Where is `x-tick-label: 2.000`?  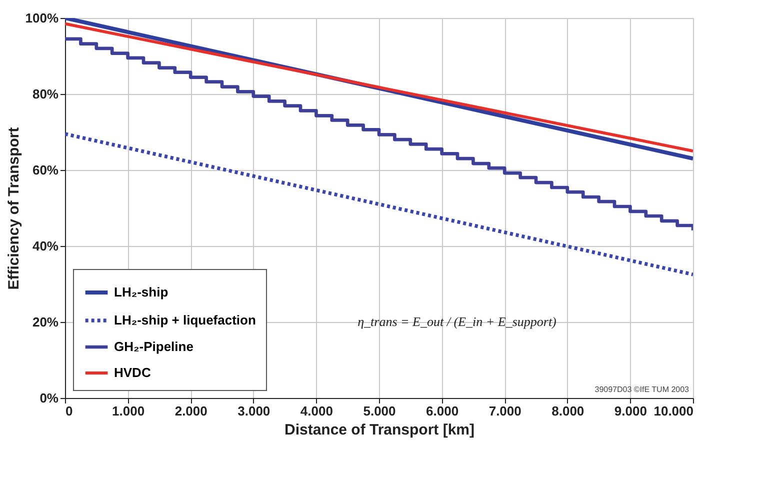 x-tick-label: 2.000 is located at coordinates (191, 411).